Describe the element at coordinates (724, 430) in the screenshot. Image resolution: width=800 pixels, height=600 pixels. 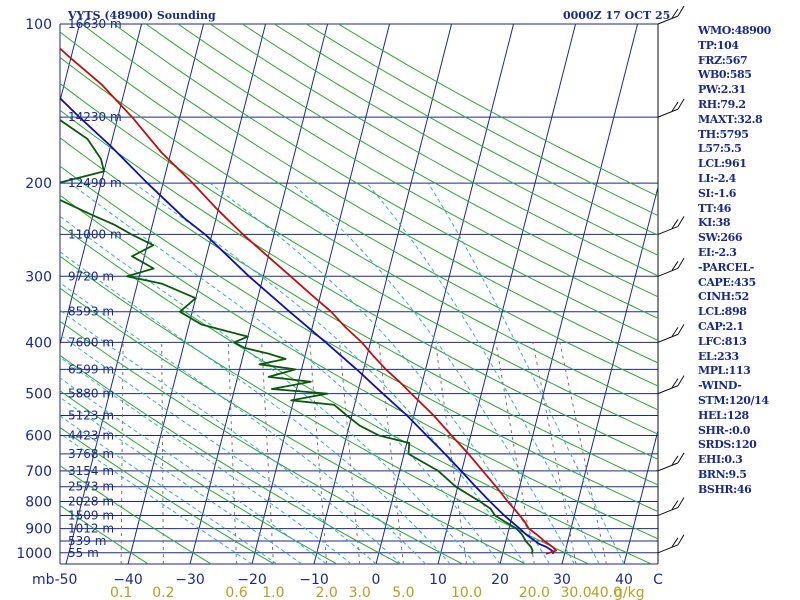
I see `index-item: SHR-:0.0` at that location.